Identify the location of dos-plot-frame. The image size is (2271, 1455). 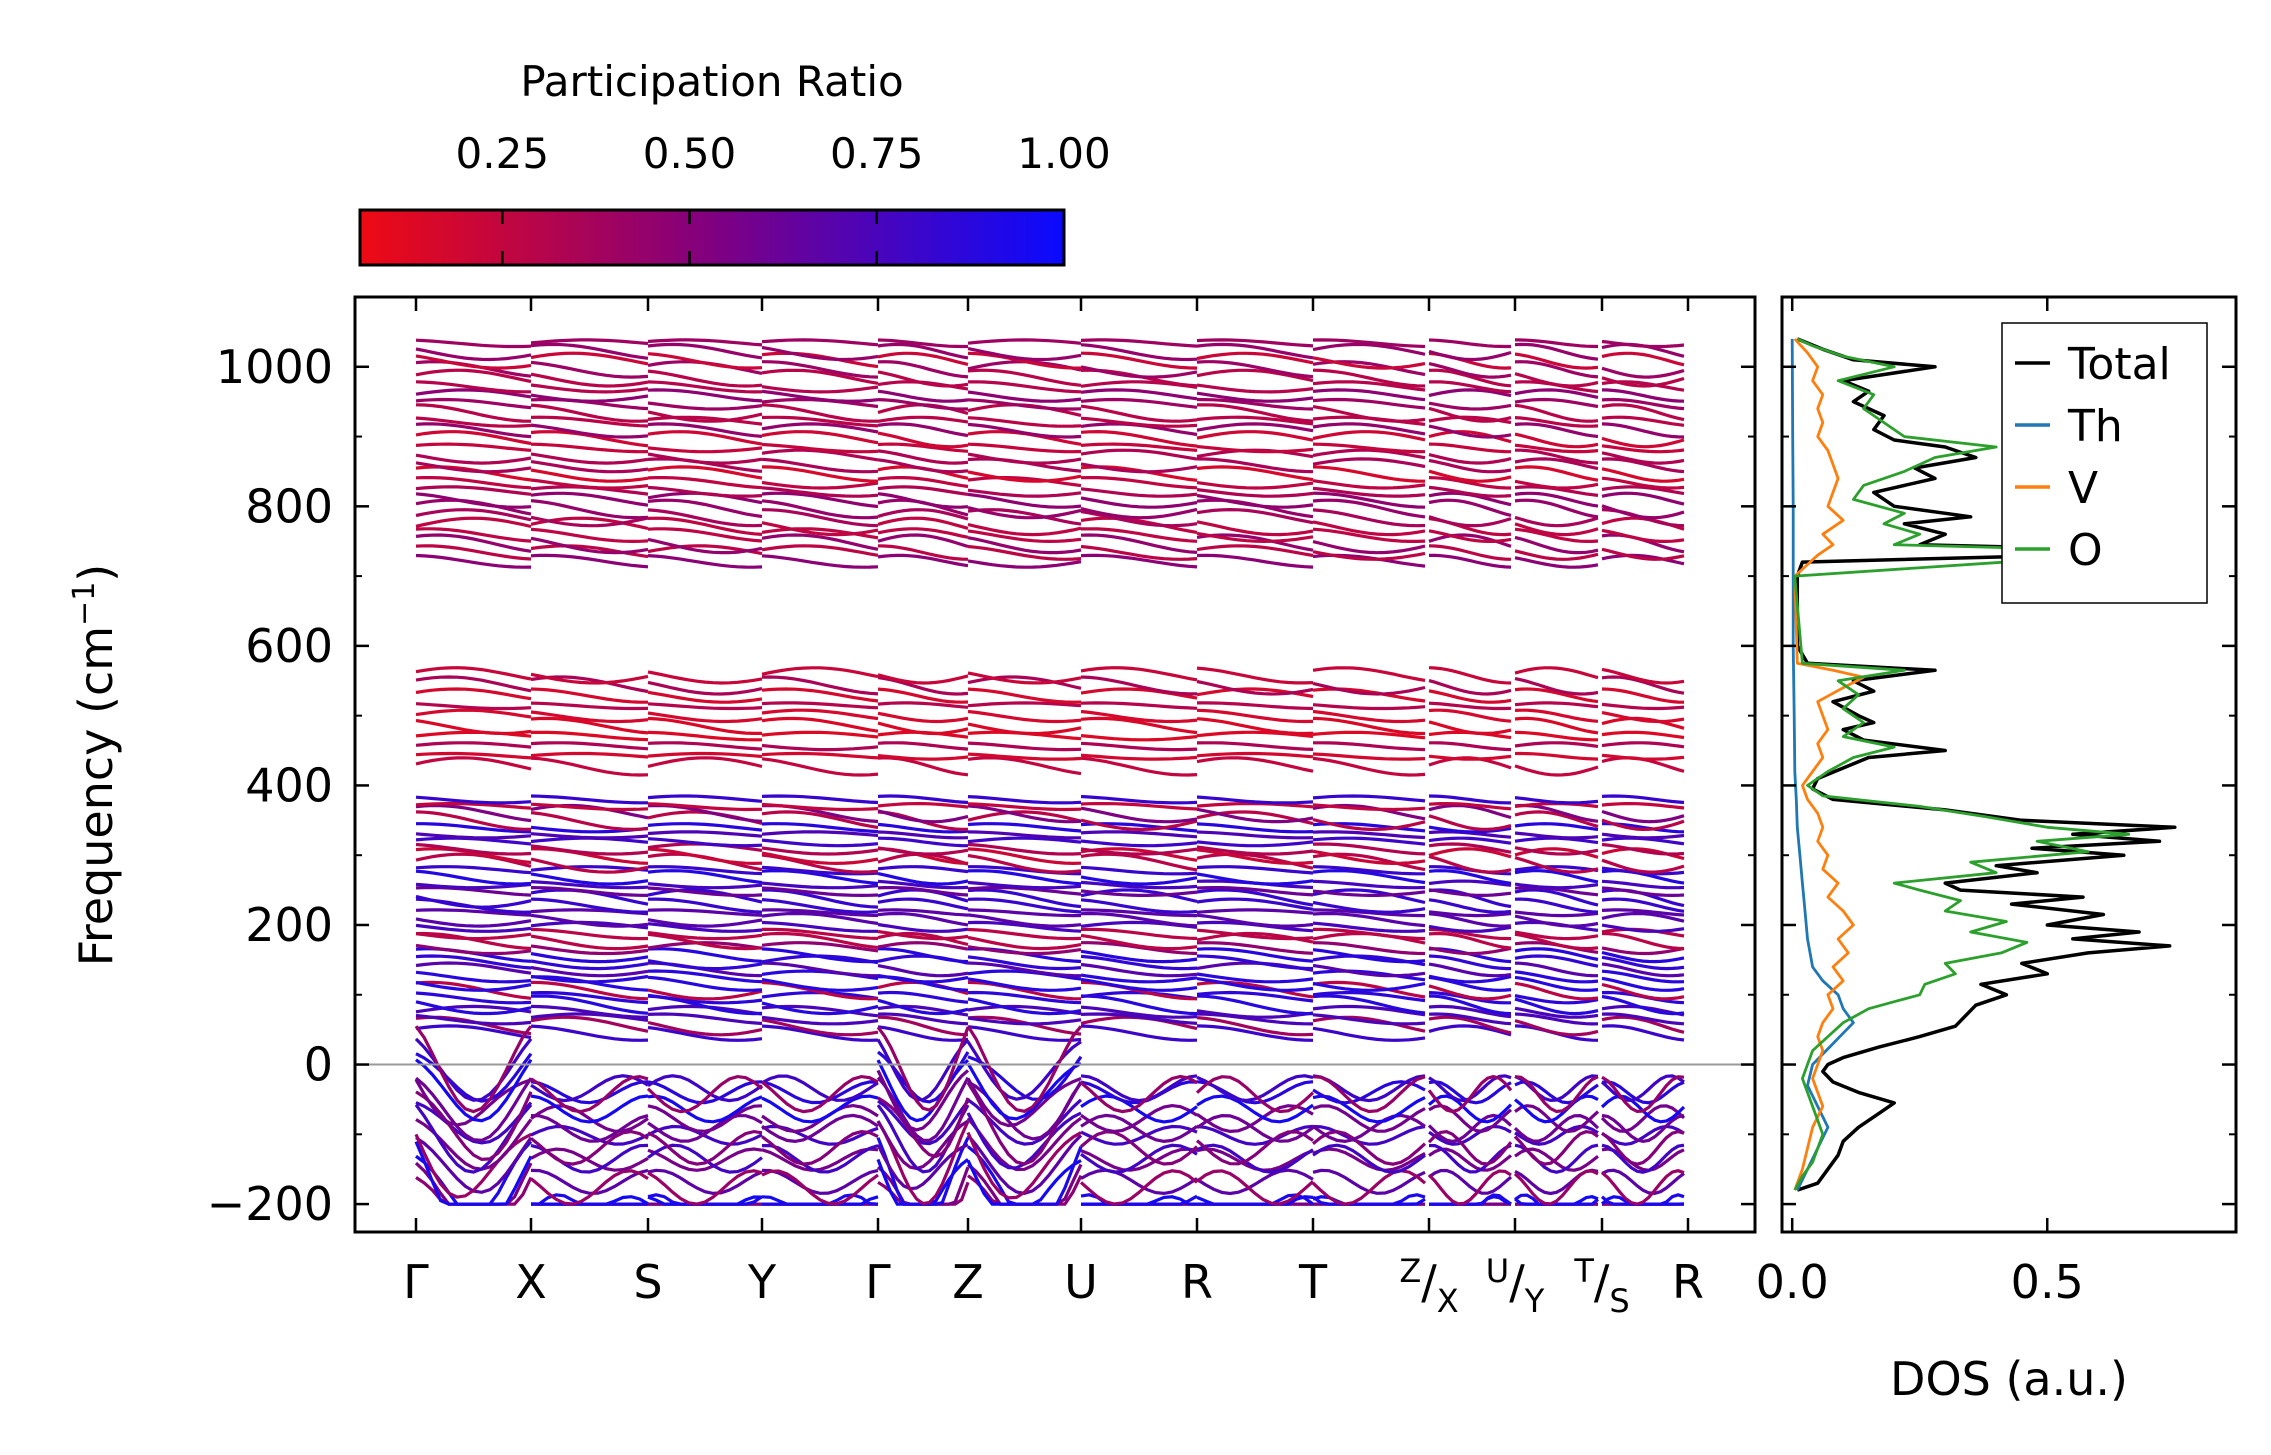
(2009, 764).